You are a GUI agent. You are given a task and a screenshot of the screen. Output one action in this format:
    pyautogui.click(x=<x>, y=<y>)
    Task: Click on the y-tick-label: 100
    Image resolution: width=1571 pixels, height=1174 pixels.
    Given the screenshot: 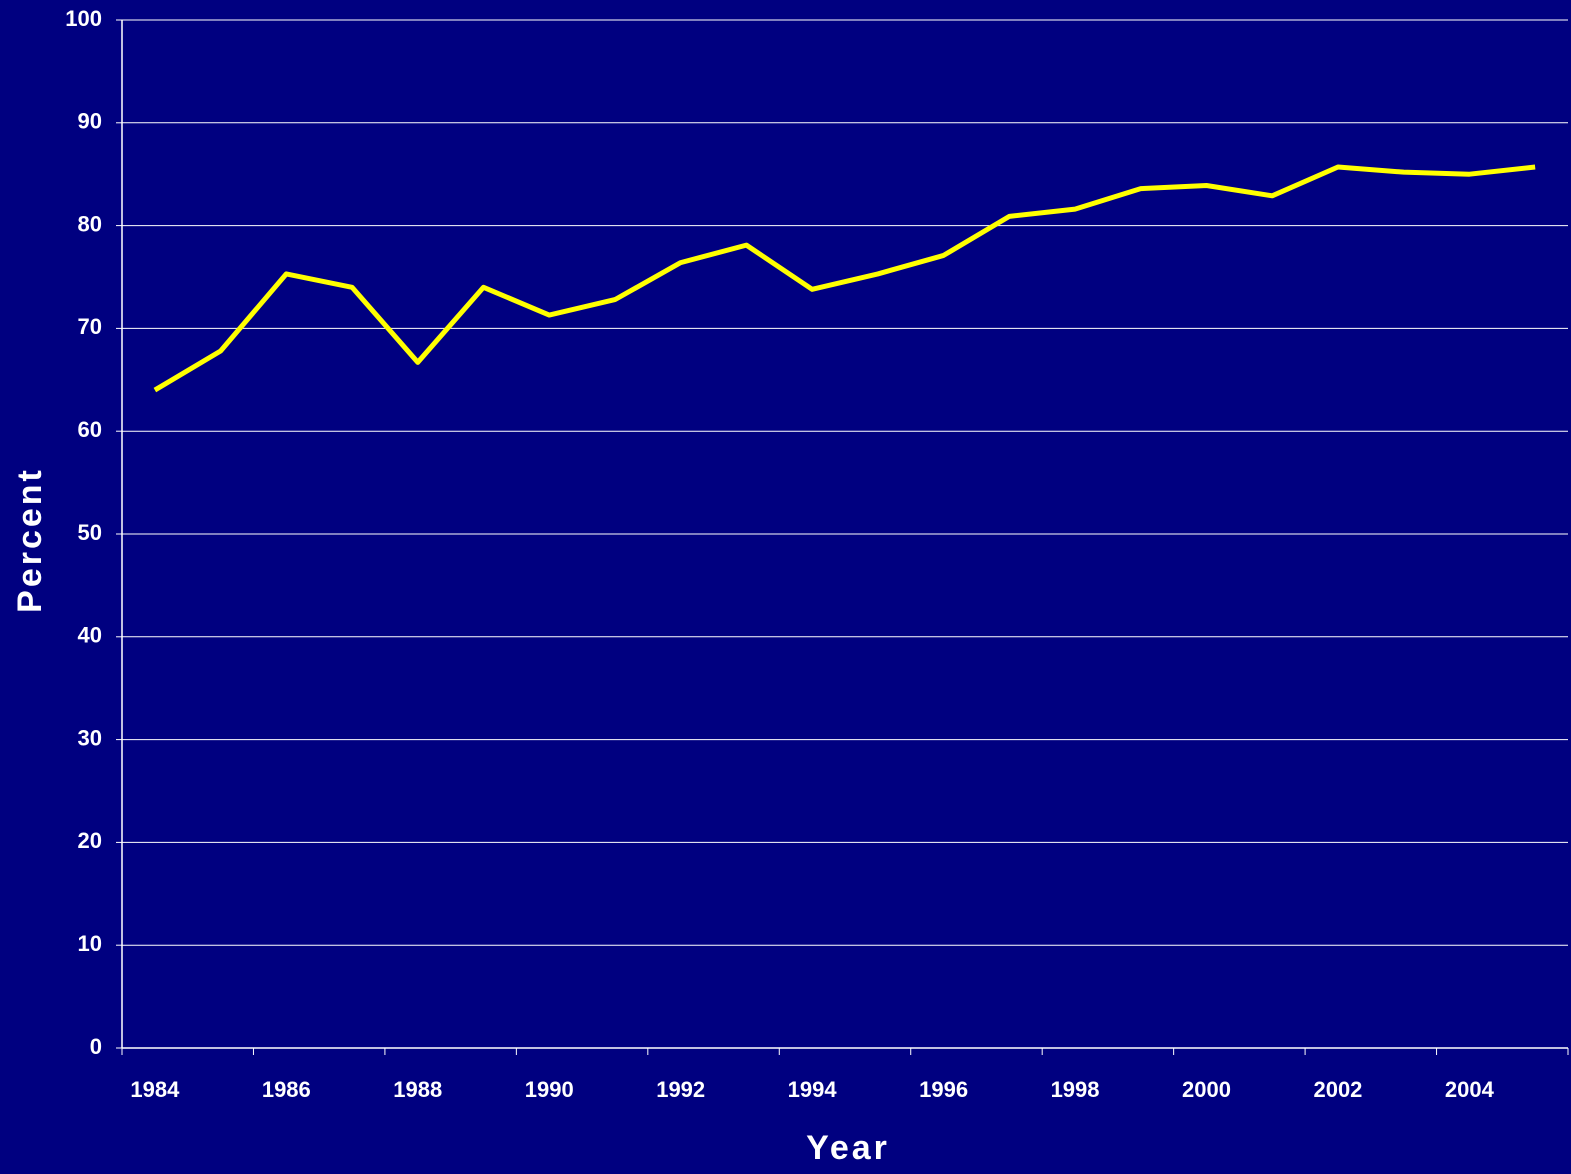 What is the action you would take?
    pyautogui.click(x=83, y=18)
    